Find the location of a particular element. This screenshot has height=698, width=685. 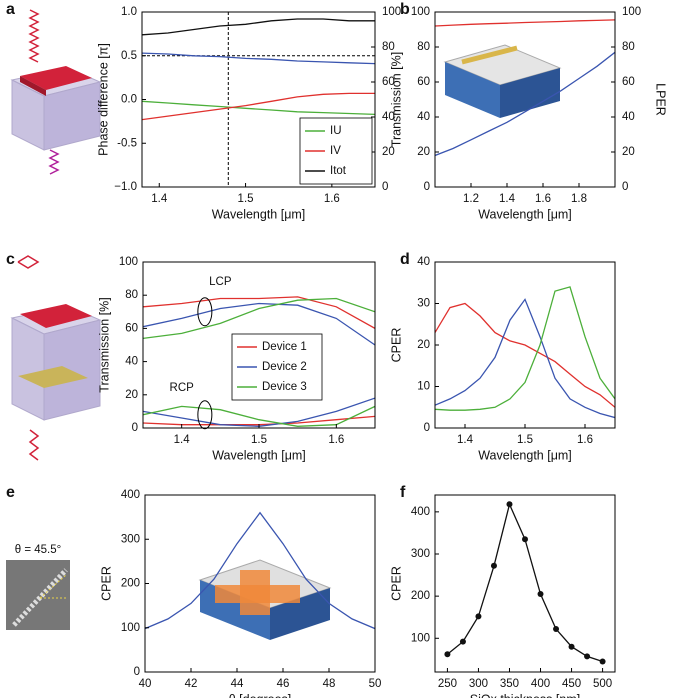

x-tick-label: 50 is located at coordinates (375, 684).